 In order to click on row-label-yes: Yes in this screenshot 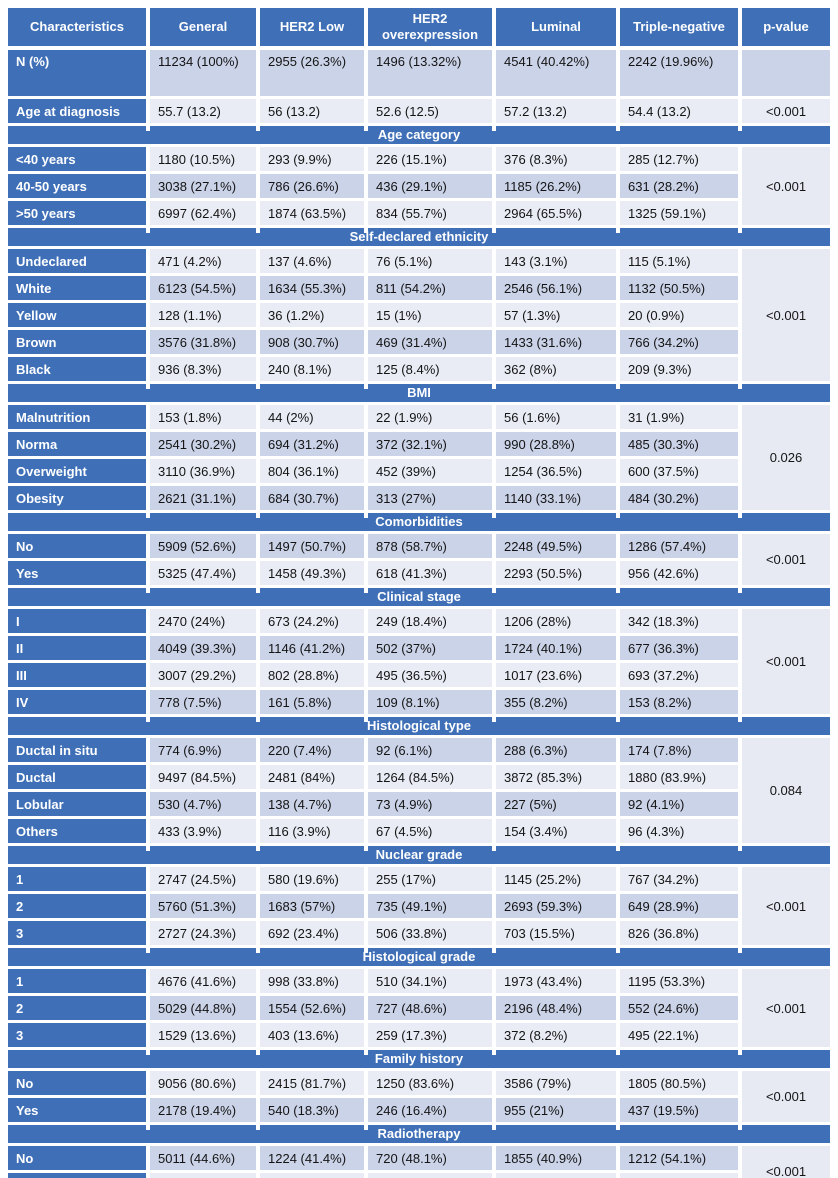, I will do `click(77, 1175)`.